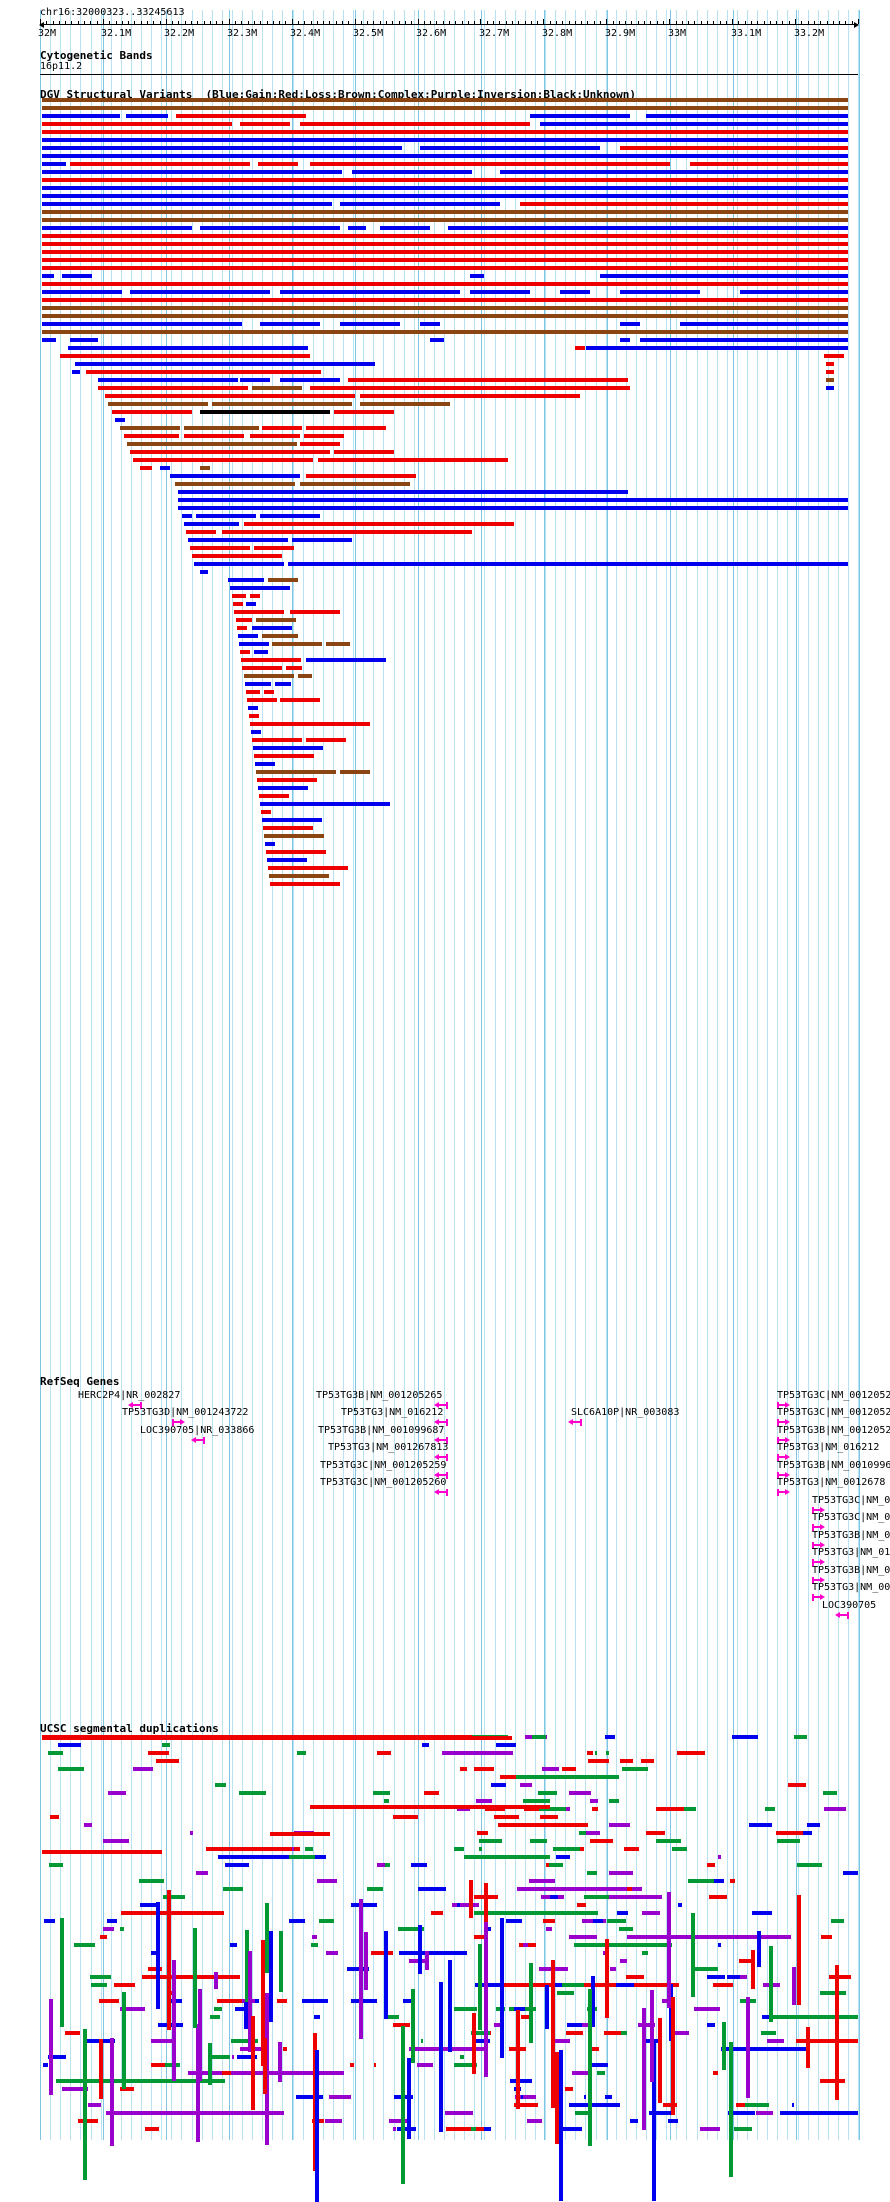  I want to click on gene-label: TP53TG3|NM_001267813, so click(388, 1447).